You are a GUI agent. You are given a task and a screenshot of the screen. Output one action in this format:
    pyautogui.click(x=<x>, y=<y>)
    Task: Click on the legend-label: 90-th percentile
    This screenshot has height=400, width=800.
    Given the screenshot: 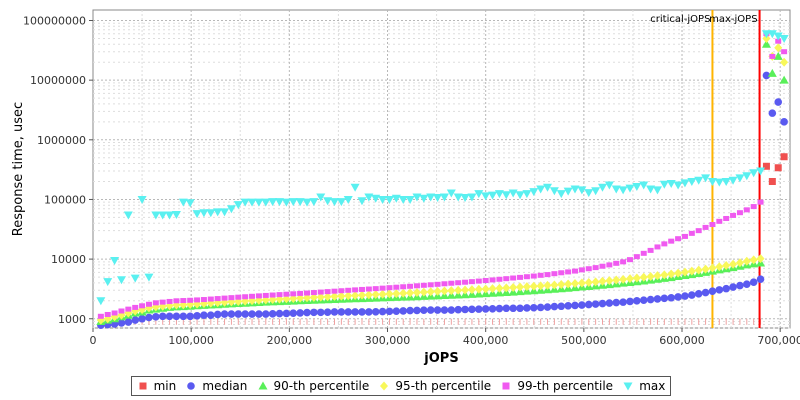 What is the action you would take?
    pyautogui.click(x=321, y=386)
    